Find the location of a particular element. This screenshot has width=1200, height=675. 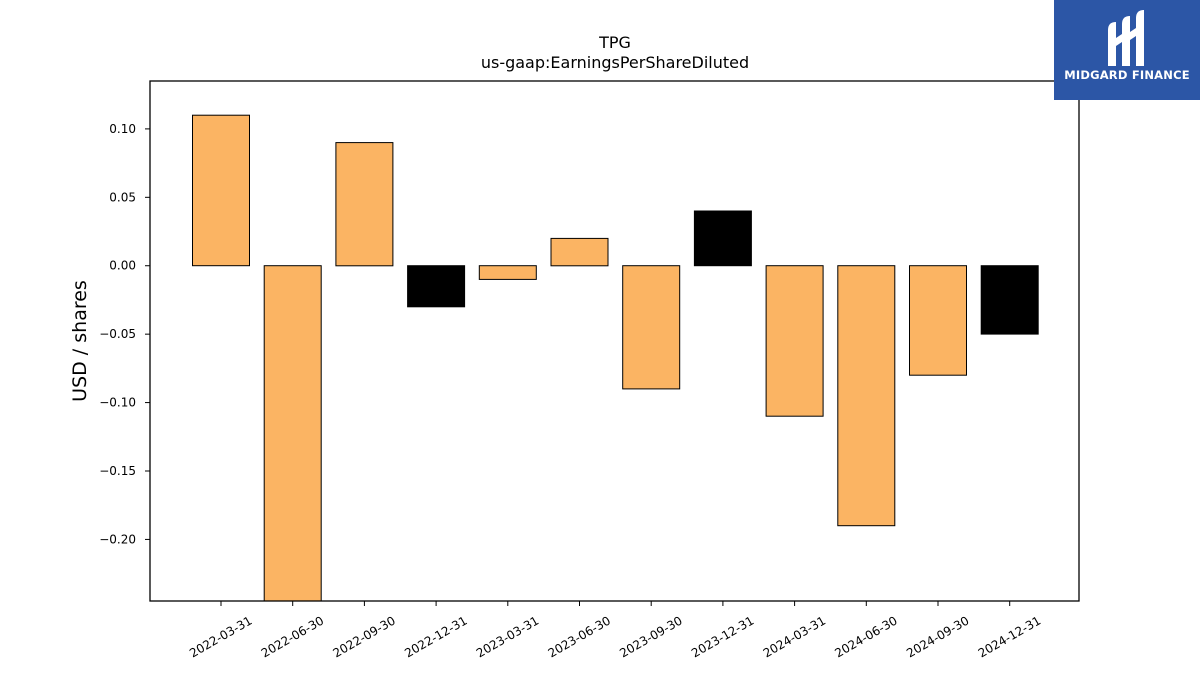

x-tick-label: 2022-12-31 is located at coordinates (435, 636).